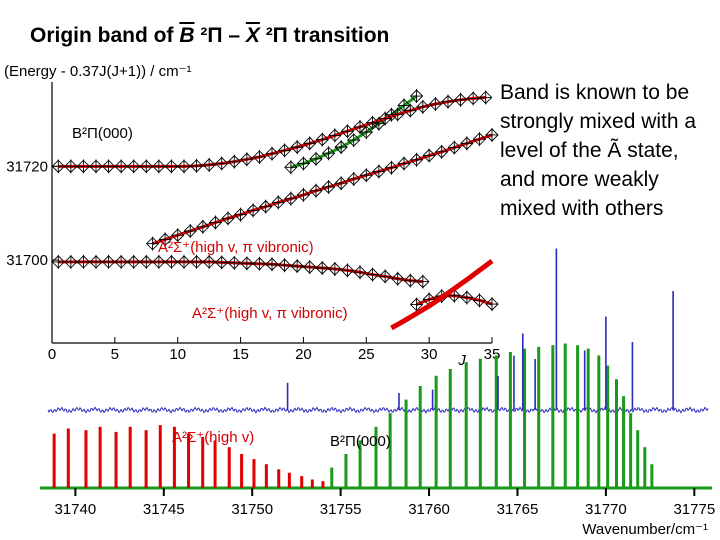  Describe the element at coordinates (220, 35) in the screenshot. I see `title-mid: ²Π –` at that location.